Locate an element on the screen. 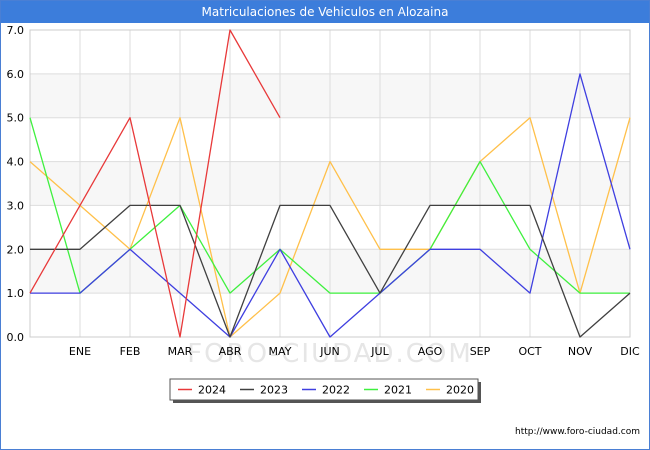  legend: 2024 2023 2022 2021 2020 is located at coordinates (325, 390).